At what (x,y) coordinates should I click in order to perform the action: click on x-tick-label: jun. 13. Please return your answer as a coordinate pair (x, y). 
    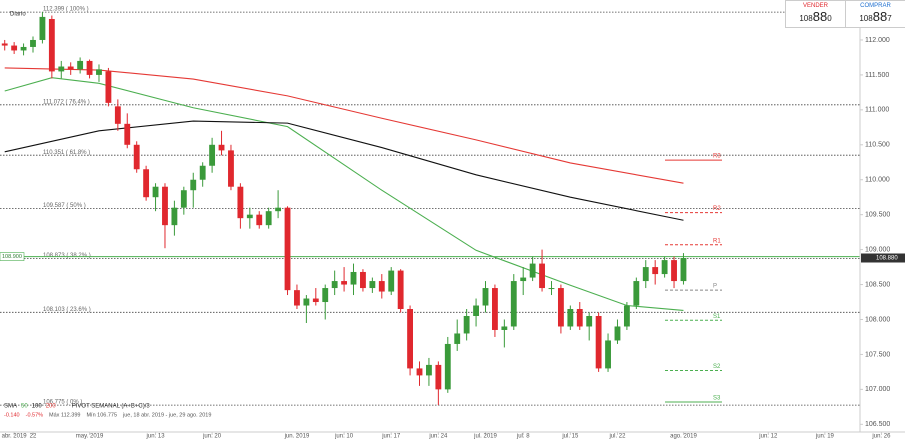
    Looking at the image, I should click on (156, 437).